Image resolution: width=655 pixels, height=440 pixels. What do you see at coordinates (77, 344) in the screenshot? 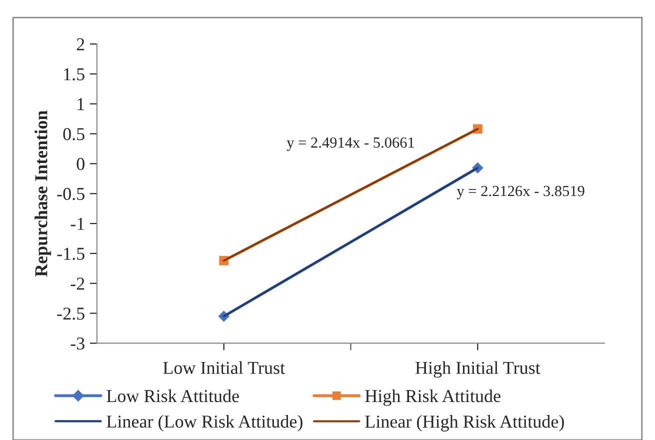
I see `y-tick-label: -3` at bounding box center [77, 344].